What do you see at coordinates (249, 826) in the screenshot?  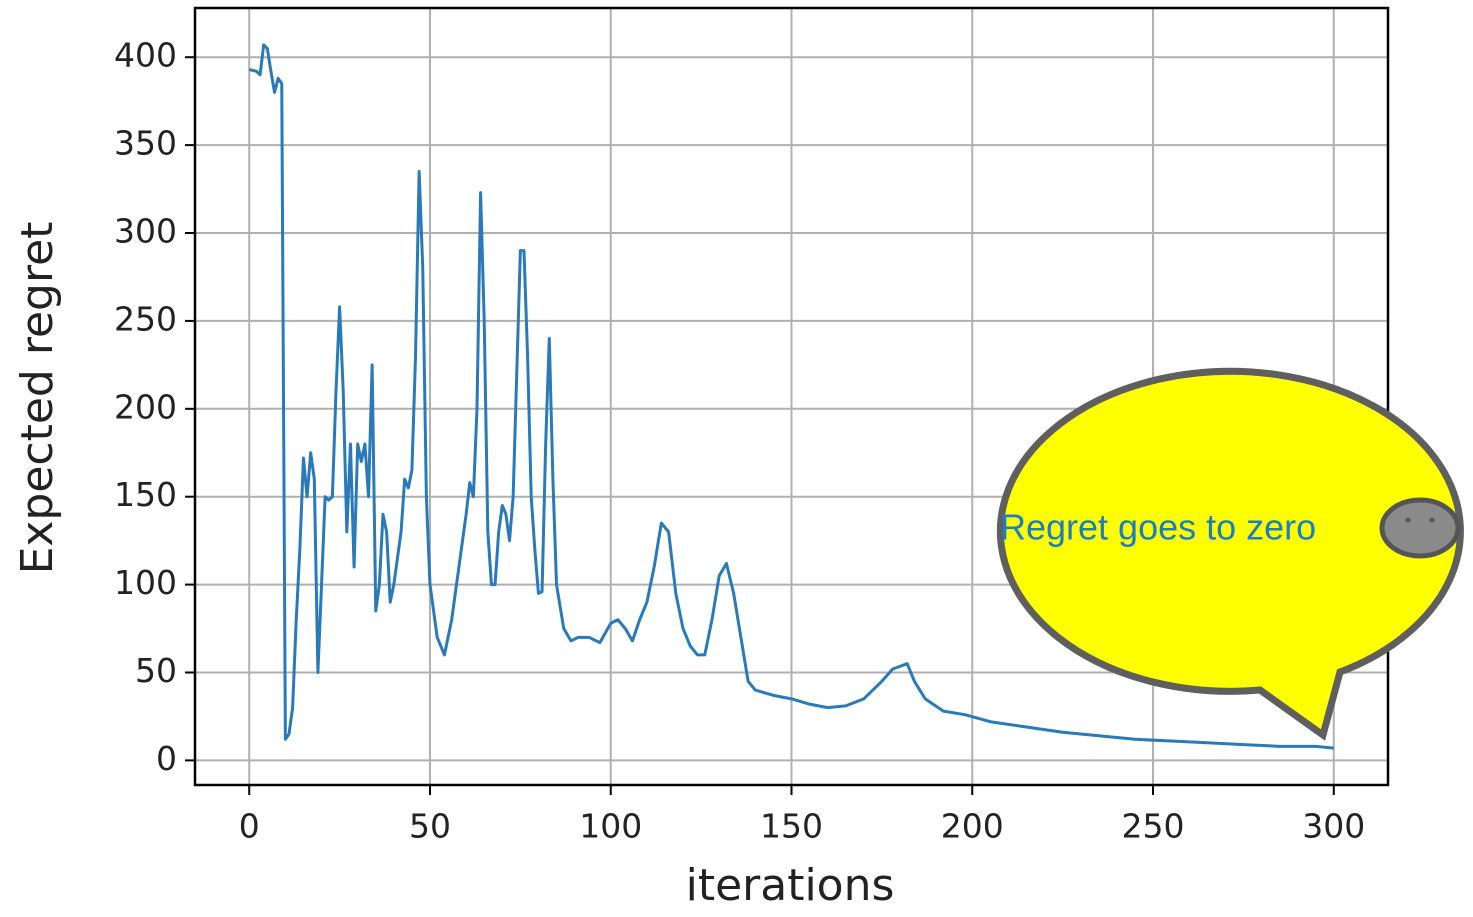 I see `x-tick-label: 0` at bounding box center [249, 826].